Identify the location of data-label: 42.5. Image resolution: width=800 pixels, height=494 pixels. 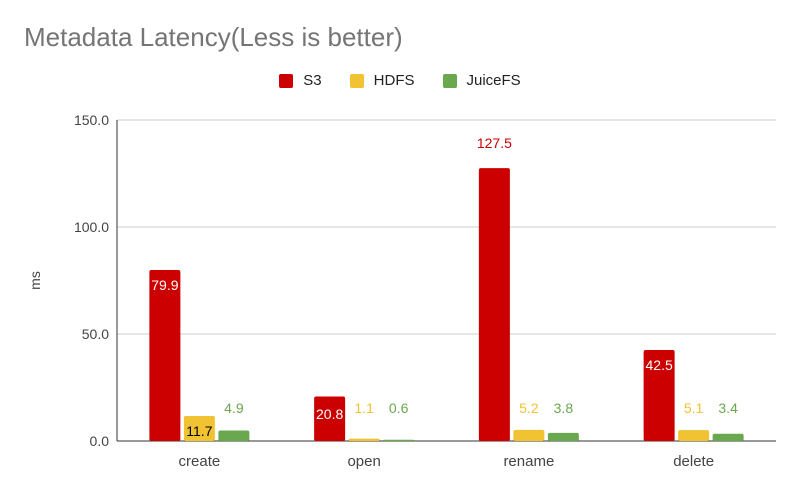
(659, 365).